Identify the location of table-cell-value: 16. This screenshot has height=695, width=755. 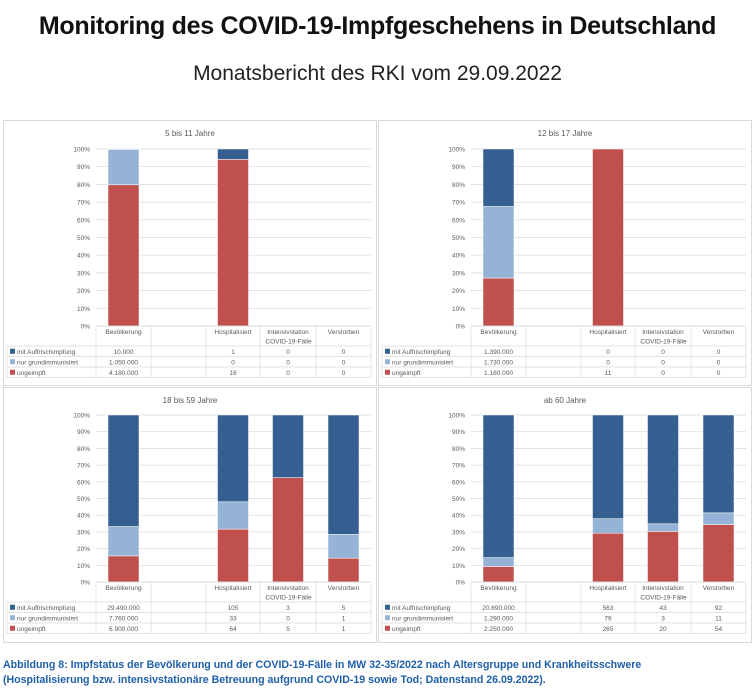
(233, 373).